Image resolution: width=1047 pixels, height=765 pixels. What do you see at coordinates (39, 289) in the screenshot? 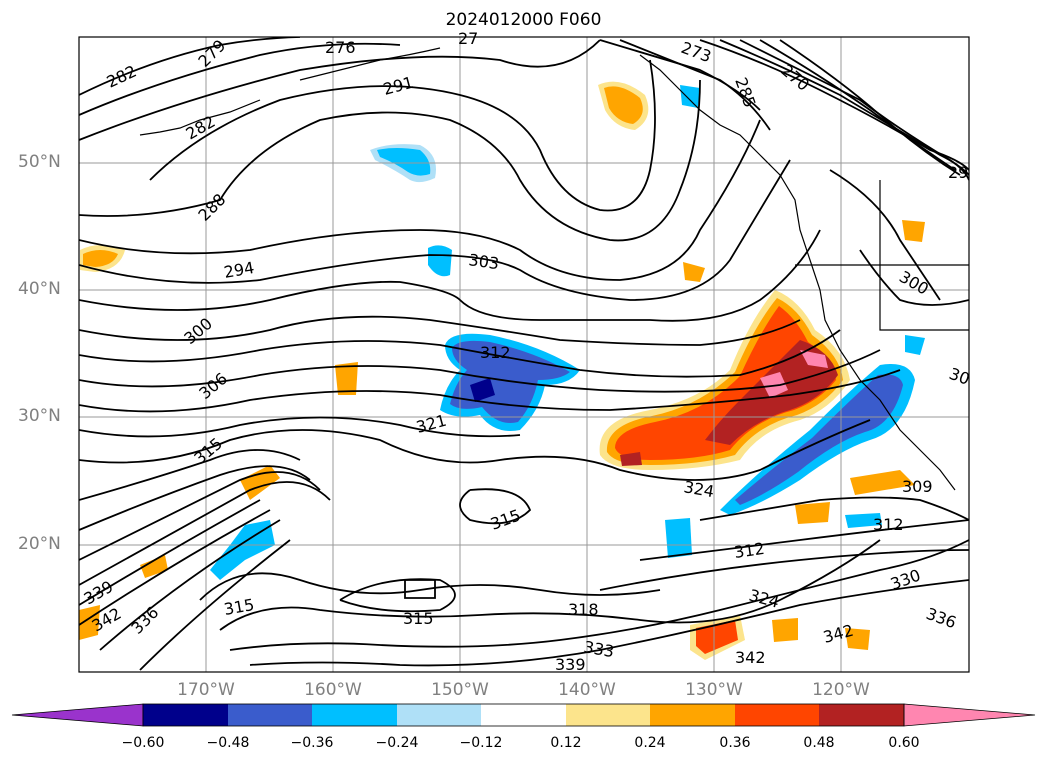
I see `latitude-label: 40°N` at bounding box center [39, 289].